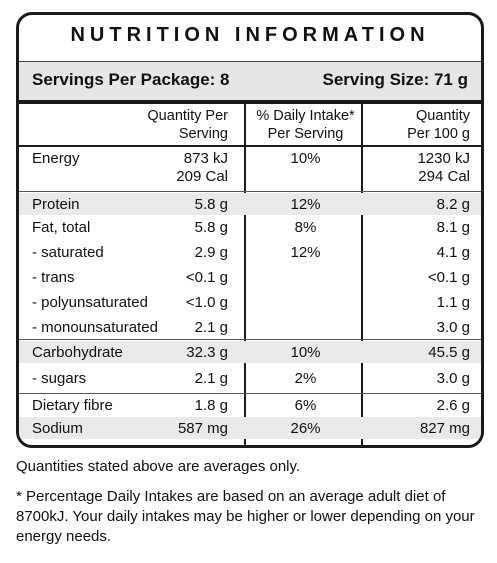  I want to click on header-qty-per-100g-line2: Per 100 g, so click(438, 134).